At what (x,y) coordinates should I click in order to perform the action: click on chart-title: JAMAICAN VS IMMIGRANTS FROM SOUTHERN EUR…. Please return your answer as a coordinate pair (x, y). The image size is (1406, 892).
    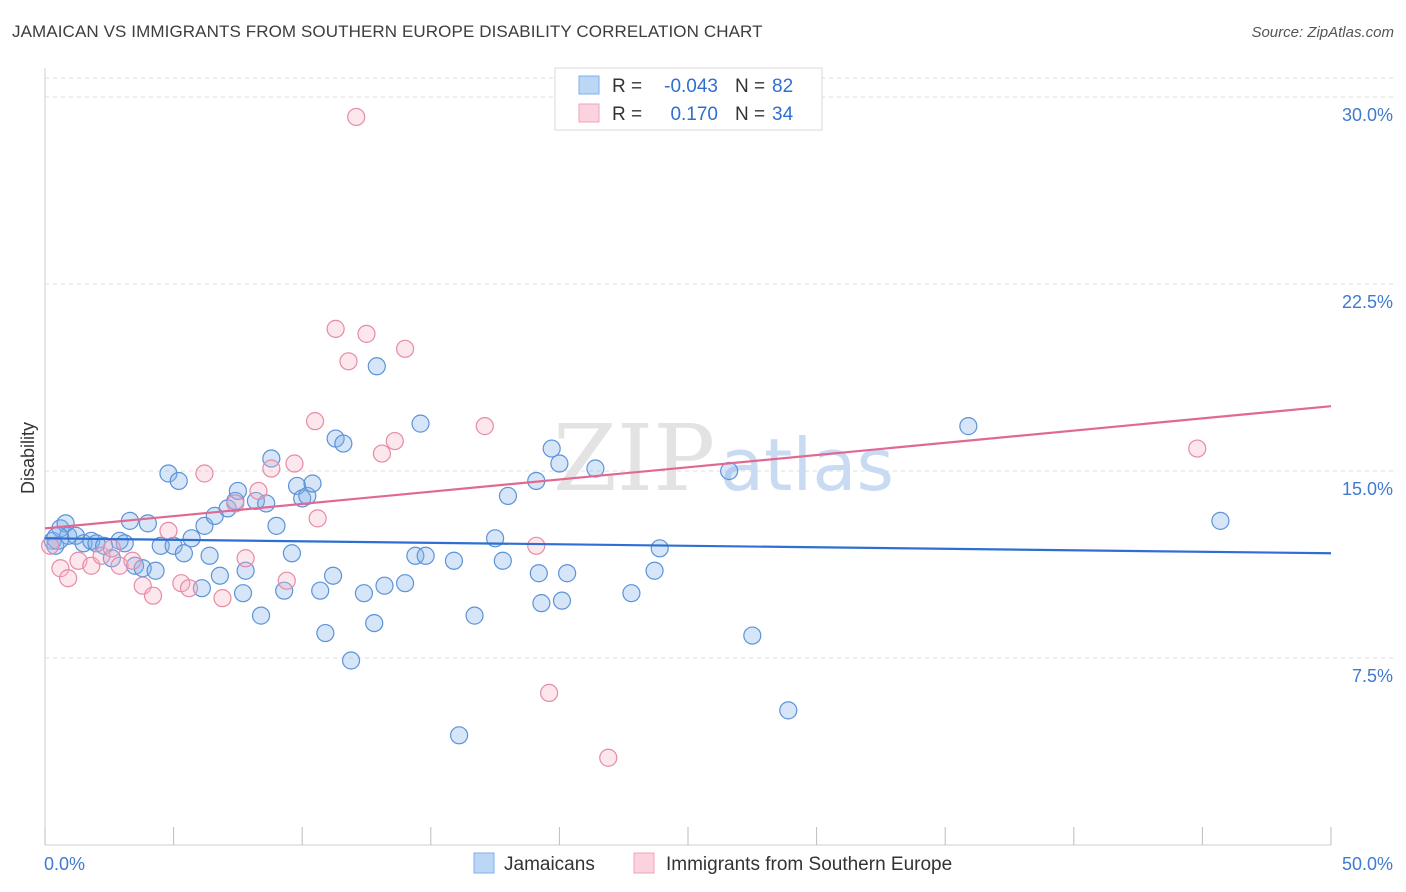
    Looking at the image, I should click on (387, 31).